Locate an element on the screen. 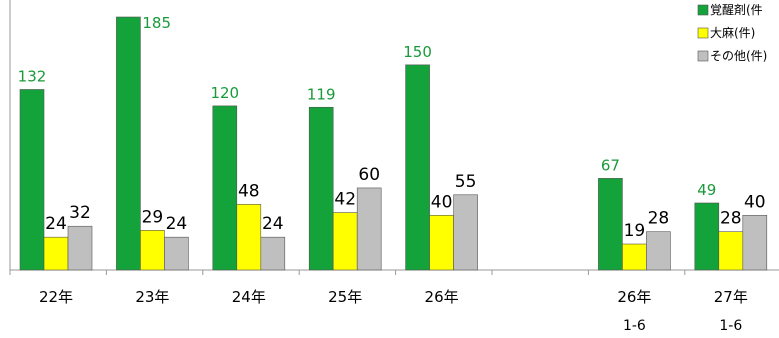 The image size is (779, 338). value-label: 48 is located at coordinates (249, 191).